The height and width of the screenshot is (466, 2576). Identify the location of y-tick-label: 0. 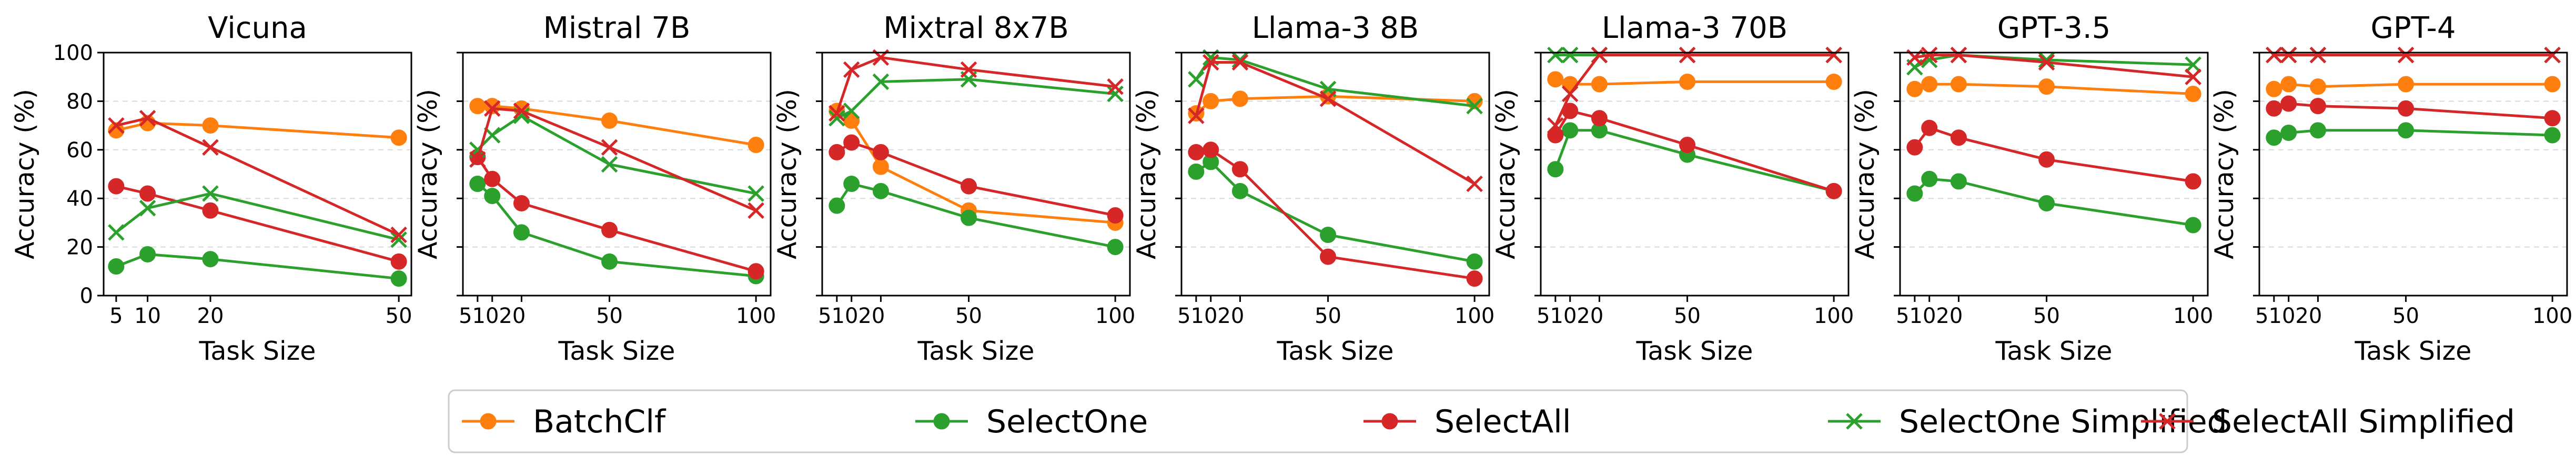
(86, 296).